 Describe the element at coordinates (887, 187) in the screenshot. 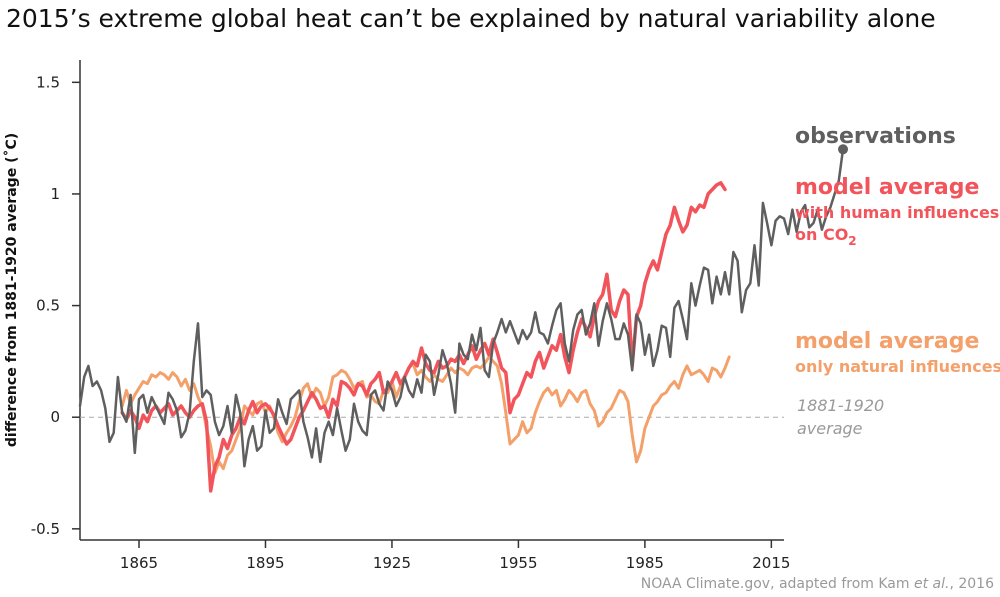

I see `label-human-title: model average` at that location.